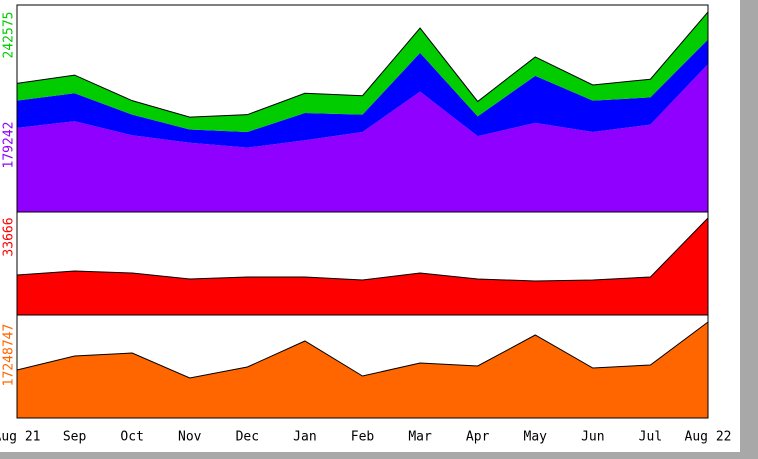 The image size is (758, 459). What do you see at coordinates (478, 437) in the screenshot?
I see `x-tick-label: Apr` at bounding box center [478, 437].